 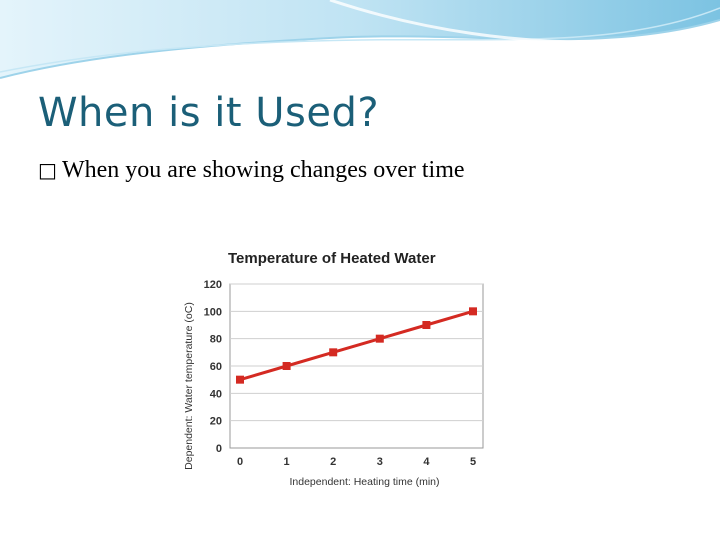 I want to click on slide-title: When is it Used?, so click(x=209, y=113).